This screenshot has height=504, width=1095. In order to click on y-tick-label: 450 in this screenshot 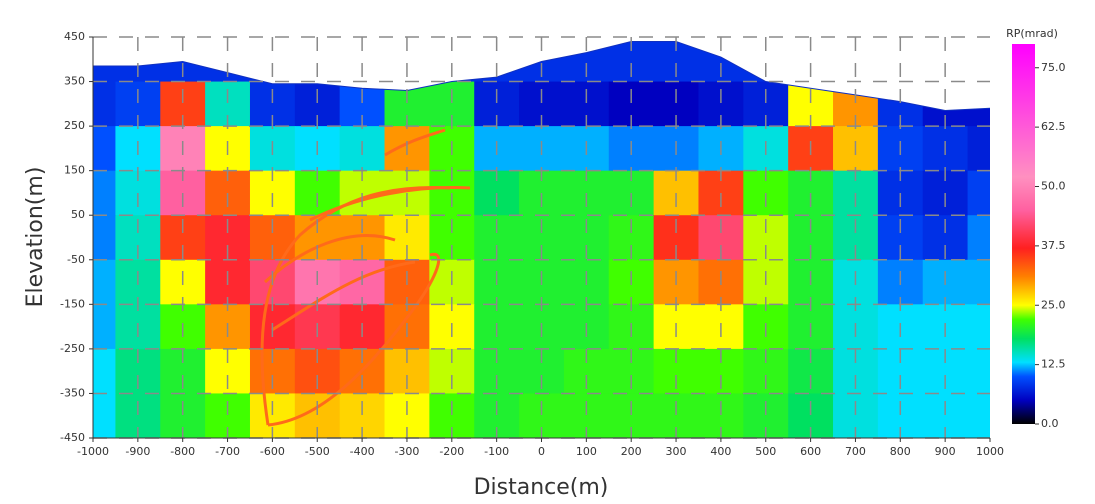, I will do `click(74, 36)`.